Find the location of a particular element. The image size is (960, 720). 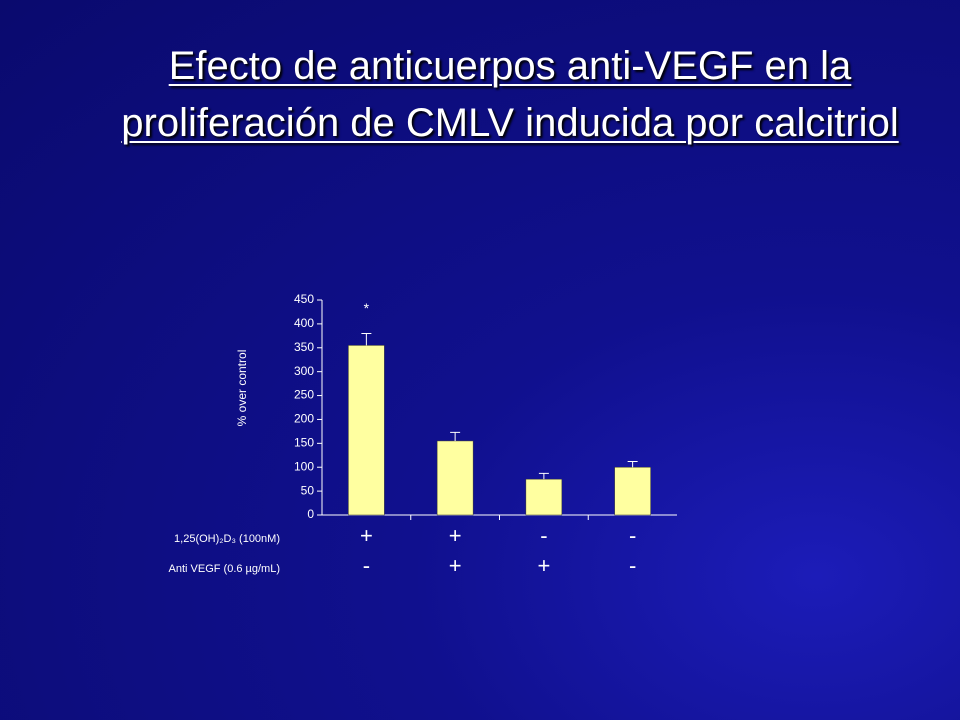

y-tick-label: 450 is located at coordinates (304, 299).